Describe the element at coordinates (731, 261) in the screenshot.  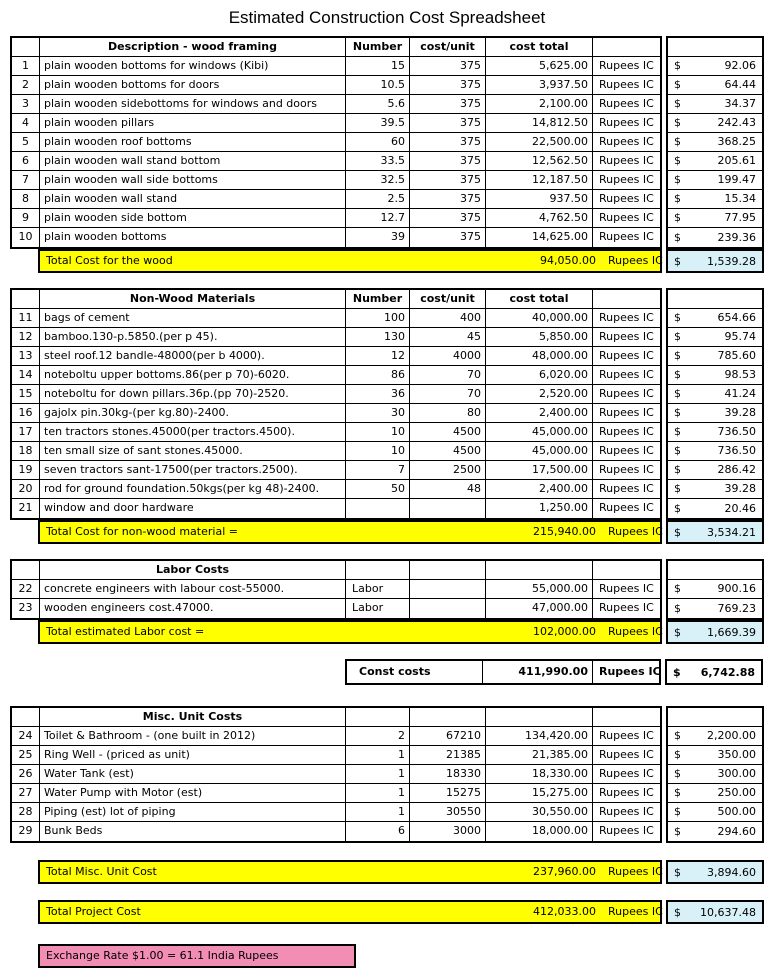
I see `usd-value: 1,539.28` at that location.